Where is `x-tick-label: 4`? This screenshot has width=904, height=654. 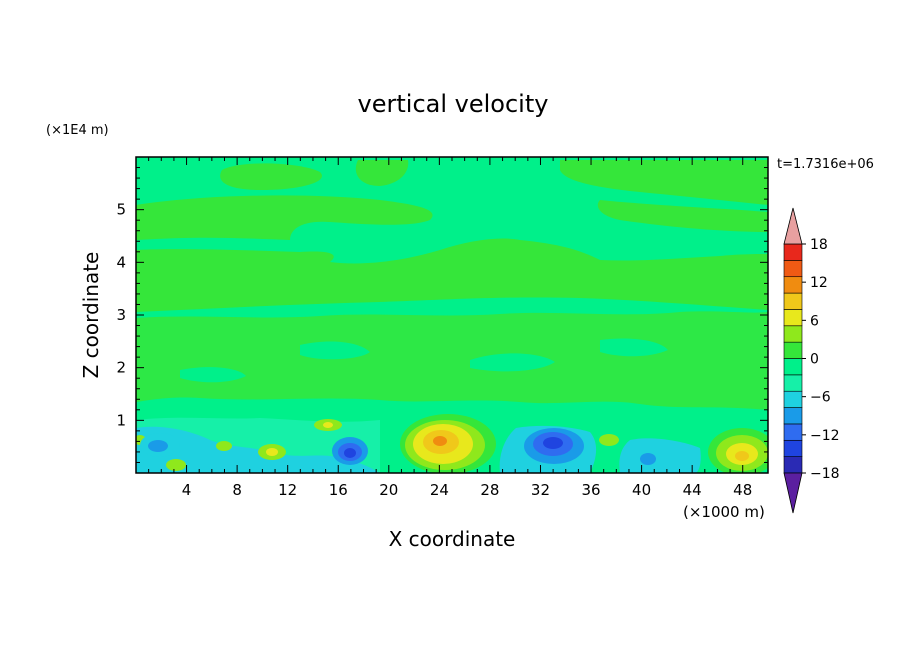 x-tick-label: 4 is located at coordinates (187, 490).